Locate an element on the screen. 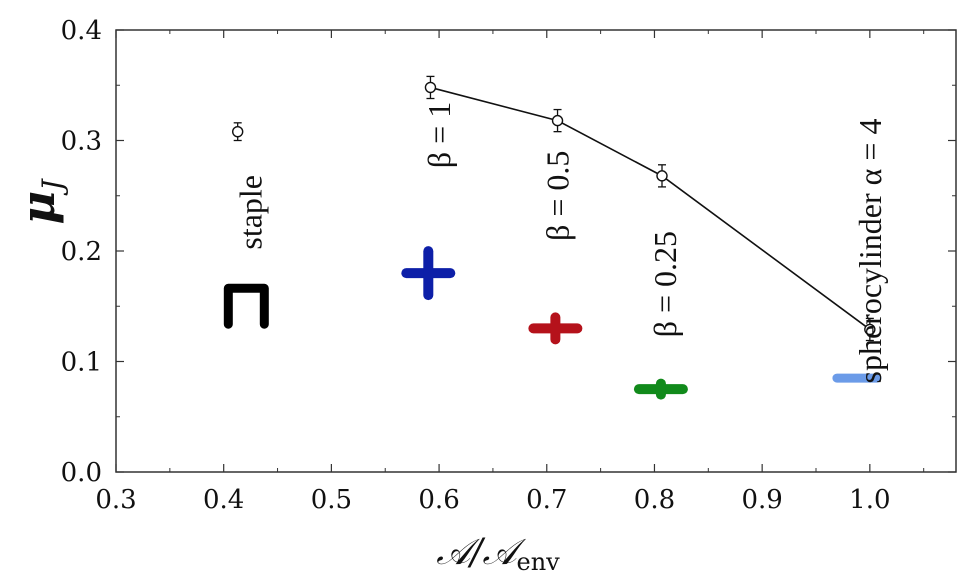 The image size is (979, 575). x-axis-title-sub: env is located at coordinates (539, 561).